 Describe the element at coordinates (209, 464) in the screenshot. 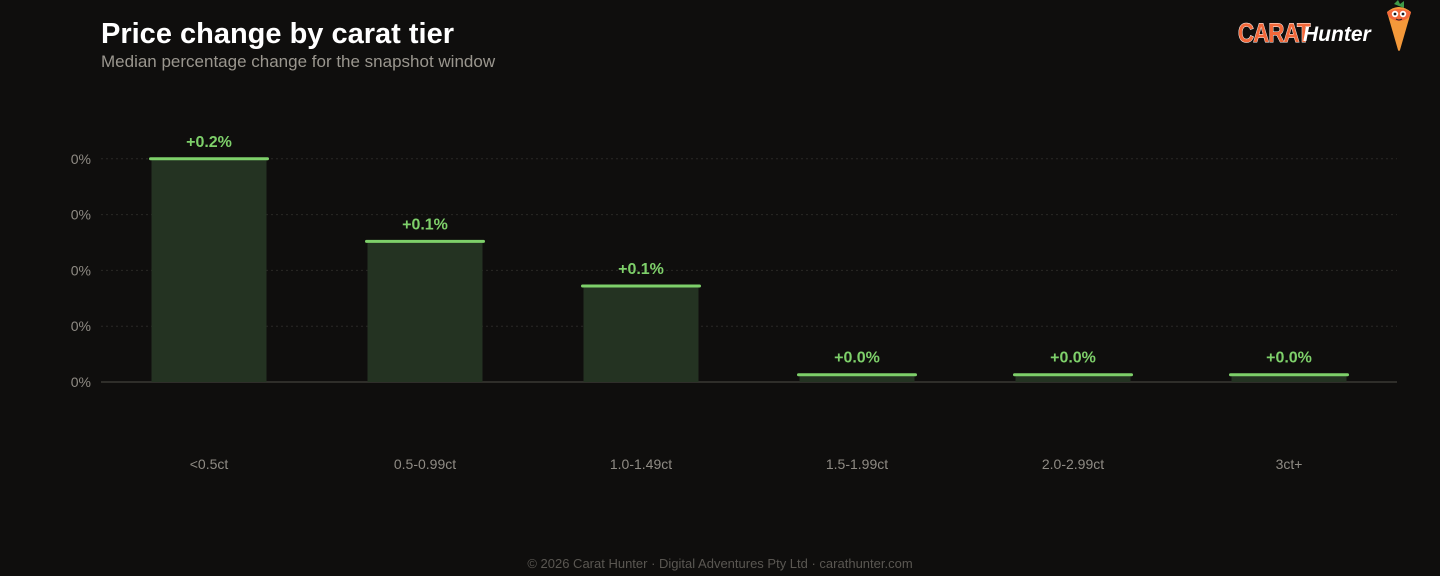

I see `x-category-label: <0.5ct` at that location.